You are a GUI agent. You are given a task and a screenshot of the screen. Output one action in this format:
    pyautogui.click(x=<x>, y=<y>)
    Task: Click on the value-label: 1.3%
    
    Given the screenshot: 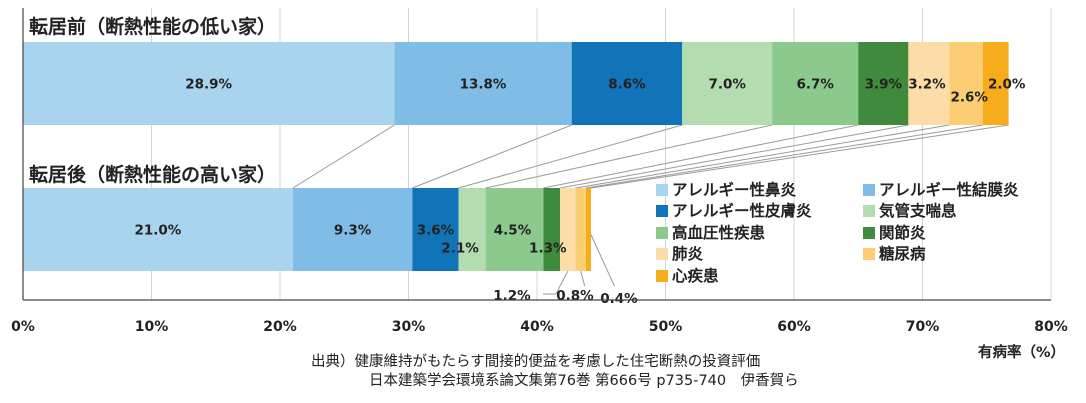 What is the action you would take?
    pyautogui.click(x=548, y=249)
    